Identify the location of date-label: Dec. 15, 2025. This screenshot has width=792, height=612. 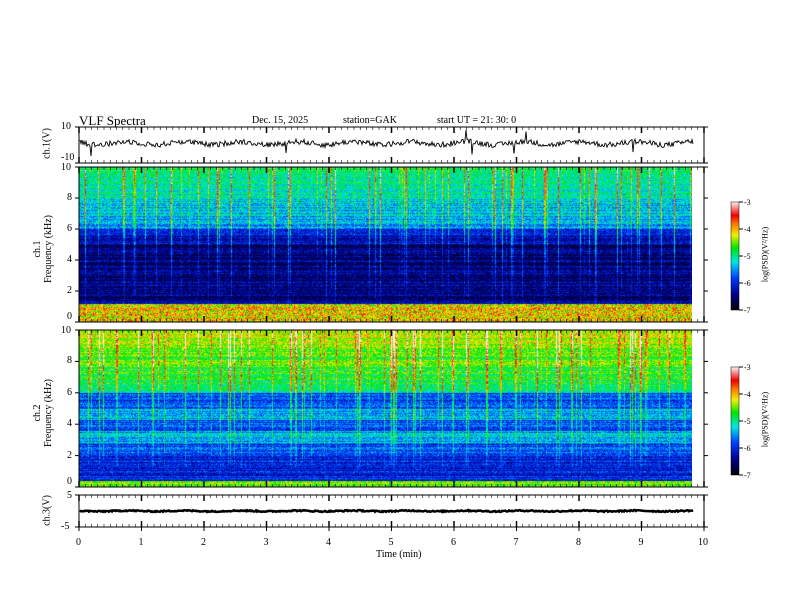
(280, 120).